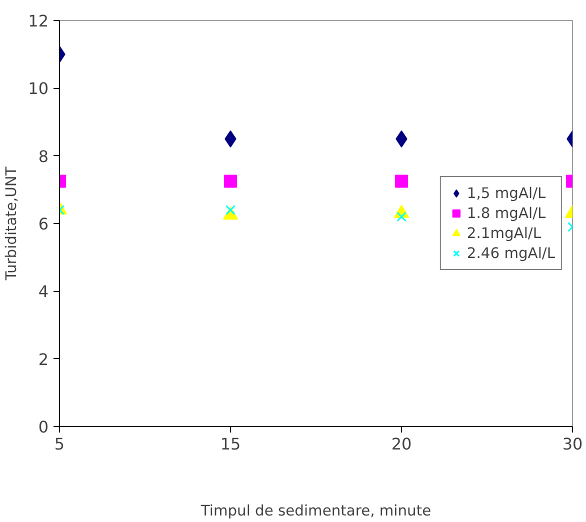 This screenshot has width=586, height=522. I want to click on legend-label: 1.8 mgAl/L, so click(506, 213).